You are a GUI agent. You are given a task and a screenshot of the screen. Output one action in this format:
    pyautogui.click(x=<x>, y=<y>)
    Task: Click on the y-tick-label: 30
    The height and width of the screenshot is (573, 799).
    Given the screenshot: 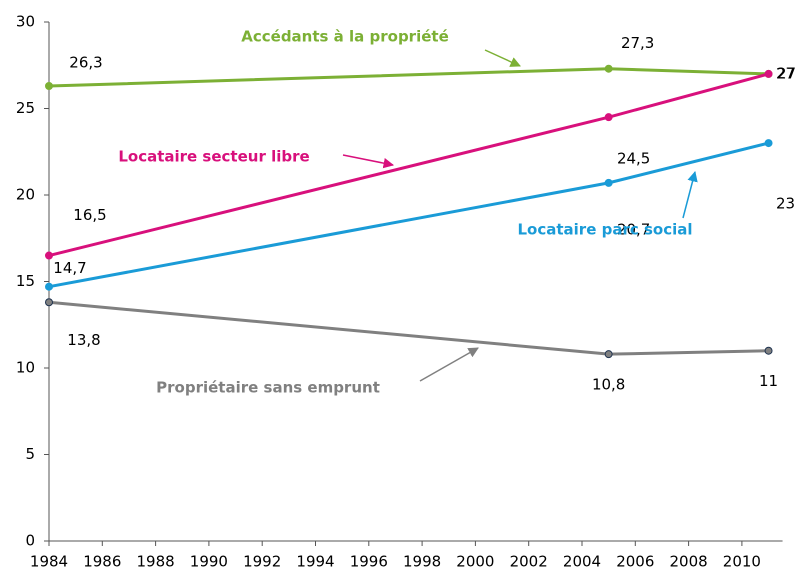 What is the action you would take?
    pyautogui.click(x=25, y=22)
    